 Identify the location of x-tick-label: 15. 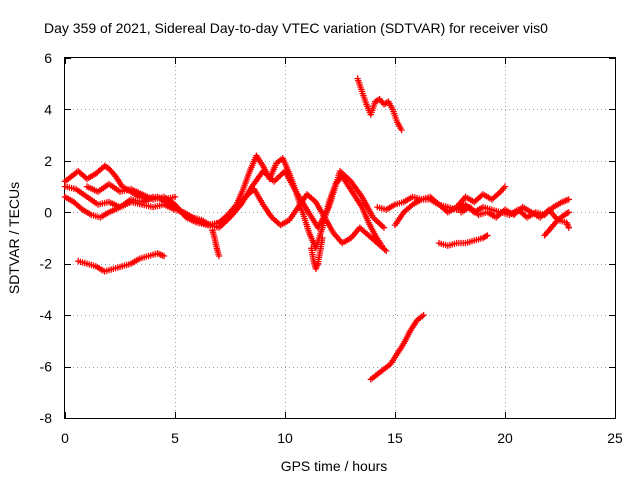
(395, 438).